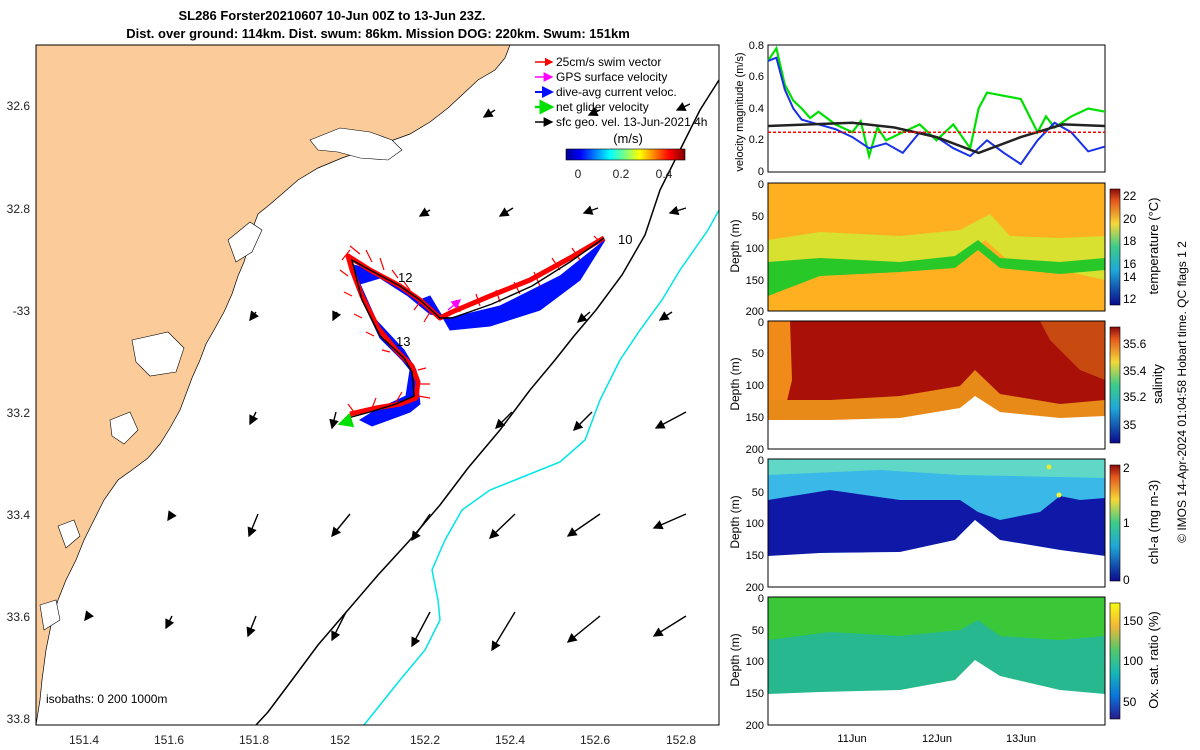  Describe the element at coordinates (756, 46) in the screenshot. I see `svg-text: 0.8` at that location.